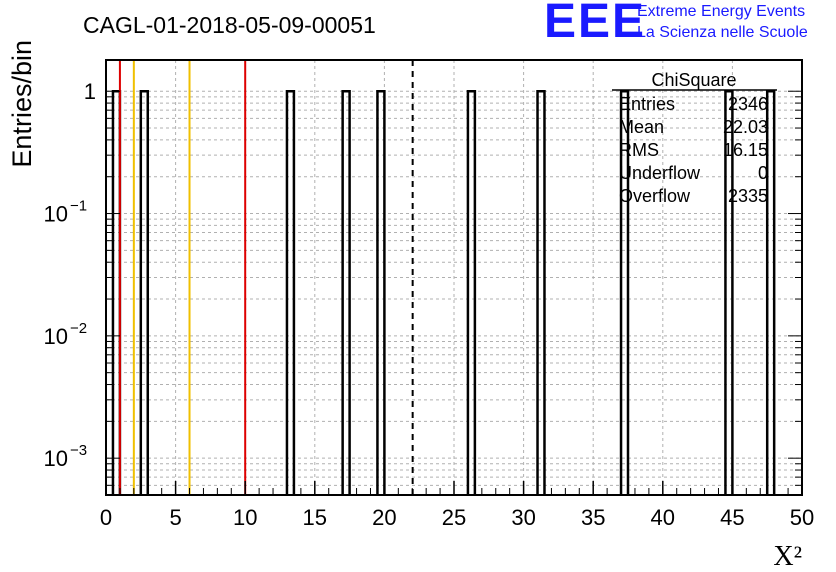 This screenshot has height=572, width=836. What do you see at coordinates (90, 91) in the screenshot?
I see `y-tick-label: 1` at bounding box center [90, 91].